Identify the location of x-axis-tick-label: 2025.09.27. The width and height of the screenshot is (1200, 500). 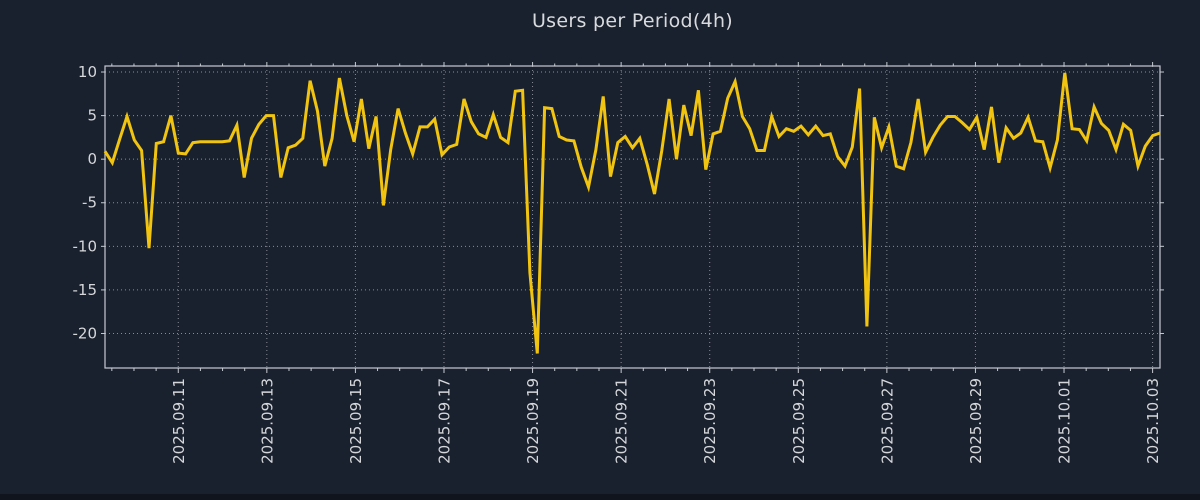
(887, 421).